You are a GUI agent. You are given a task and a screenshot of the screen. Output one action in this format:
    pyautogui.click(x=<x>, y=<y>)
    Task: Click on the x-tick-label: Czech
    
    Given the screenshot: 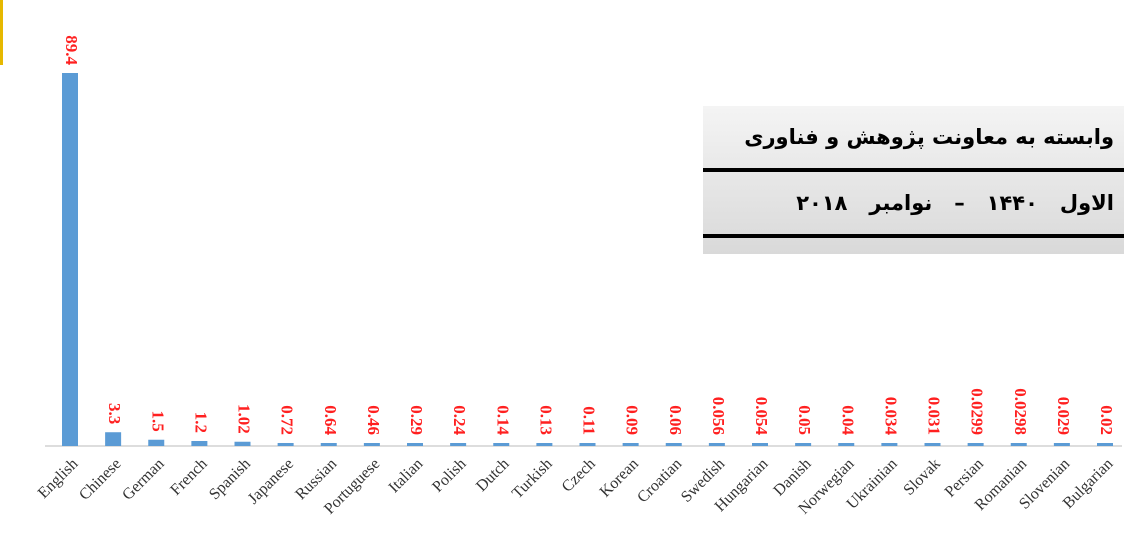 What is the action you would take?
    pyautogui.click(x=579, y=475)
    